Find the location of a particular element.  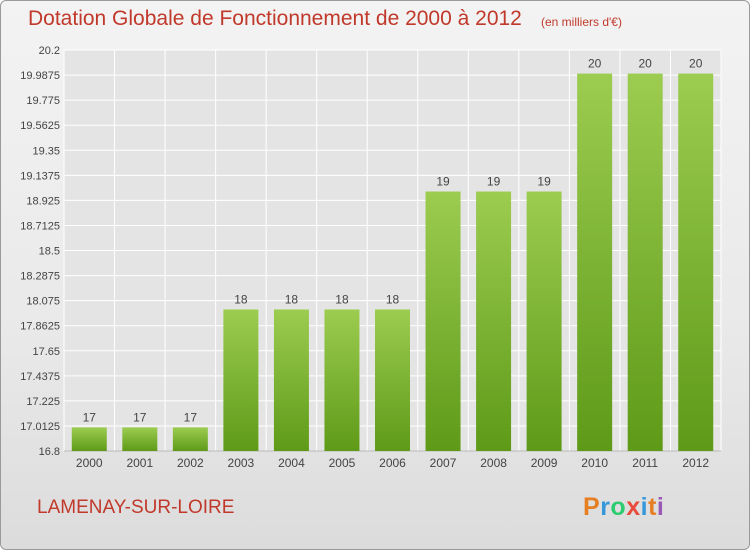

y-tick-label: 18.5 is located at coordinates (49, 252).